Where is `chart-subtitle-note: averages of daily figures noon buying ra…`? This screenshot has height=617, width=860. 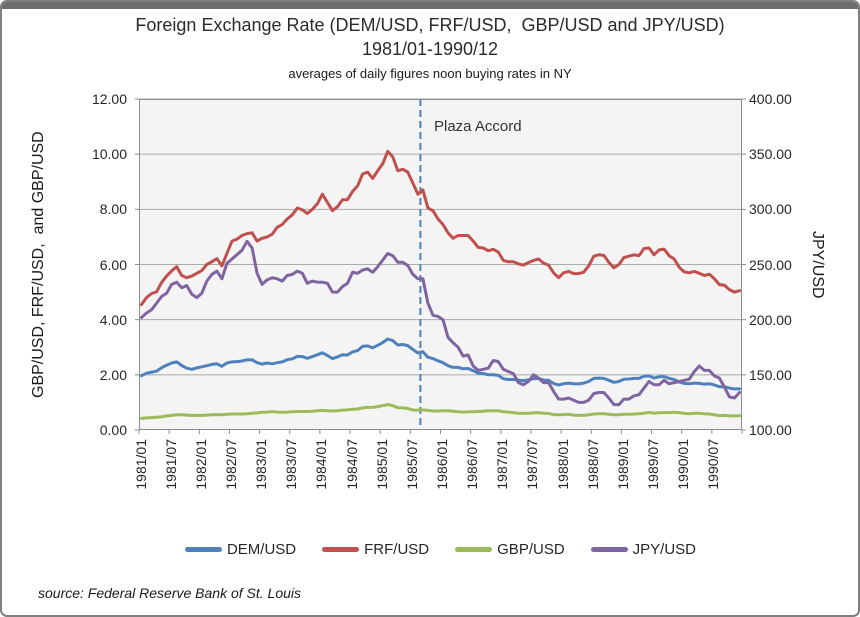 chart-subtitle-note: averages of daily figures noon buying ra… is located at coordinates (430, 73).